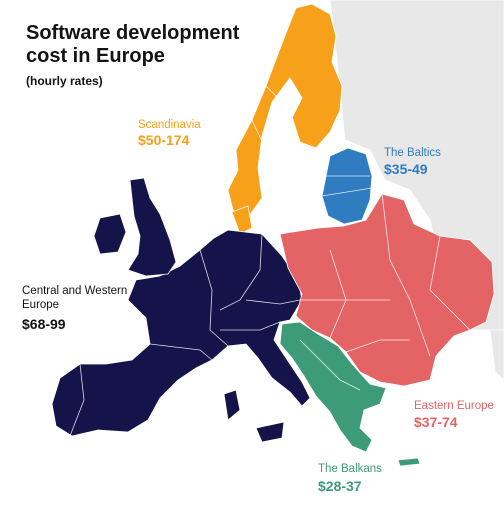 The width and height of the screenshot is (504, 517). Describe the element at coordinates (406, 169) in the screenshot. I see `price-baltics: $35-49` at that location.